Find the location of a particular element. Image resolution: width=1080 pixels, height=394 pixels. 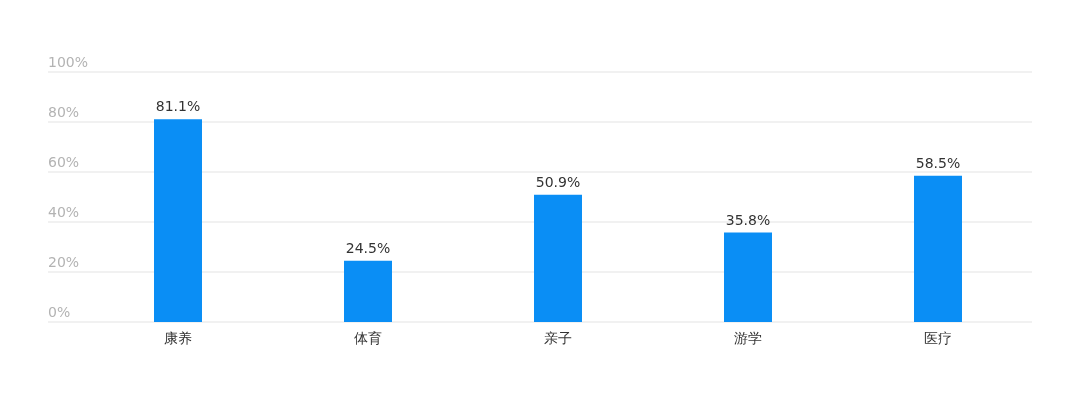

x-tick-label: 亲子 is located at coordinates (558, 338).